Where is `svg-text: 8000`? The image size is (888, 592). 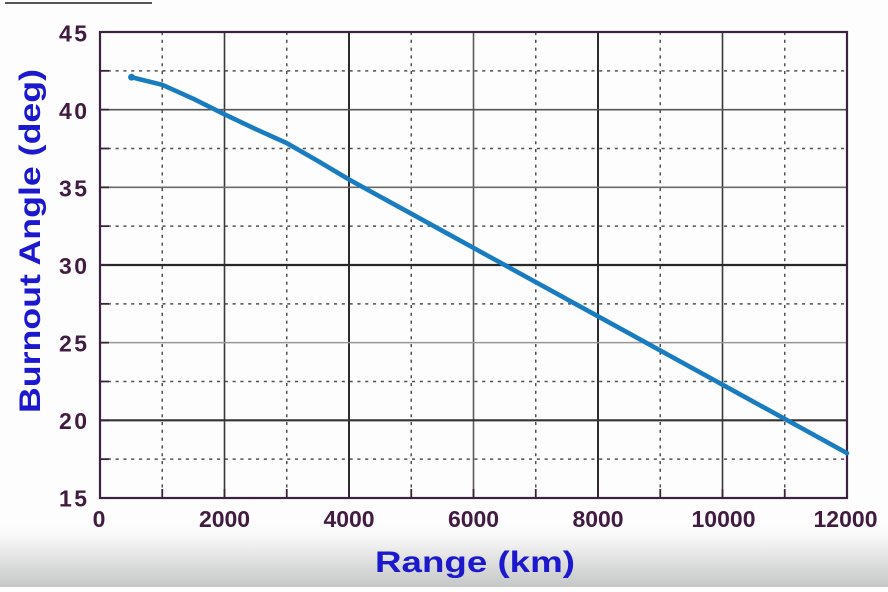
svg-text: 8000 is located at coordinates (598, 519).